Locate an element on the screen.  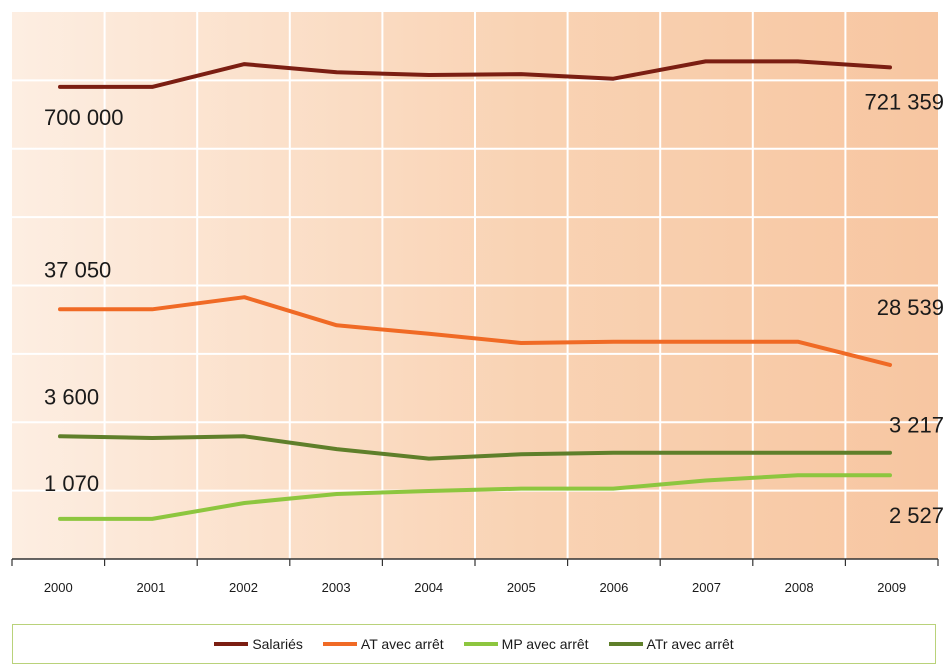
legend-label: MP avec arrêt is located at coordinates (545, 644).